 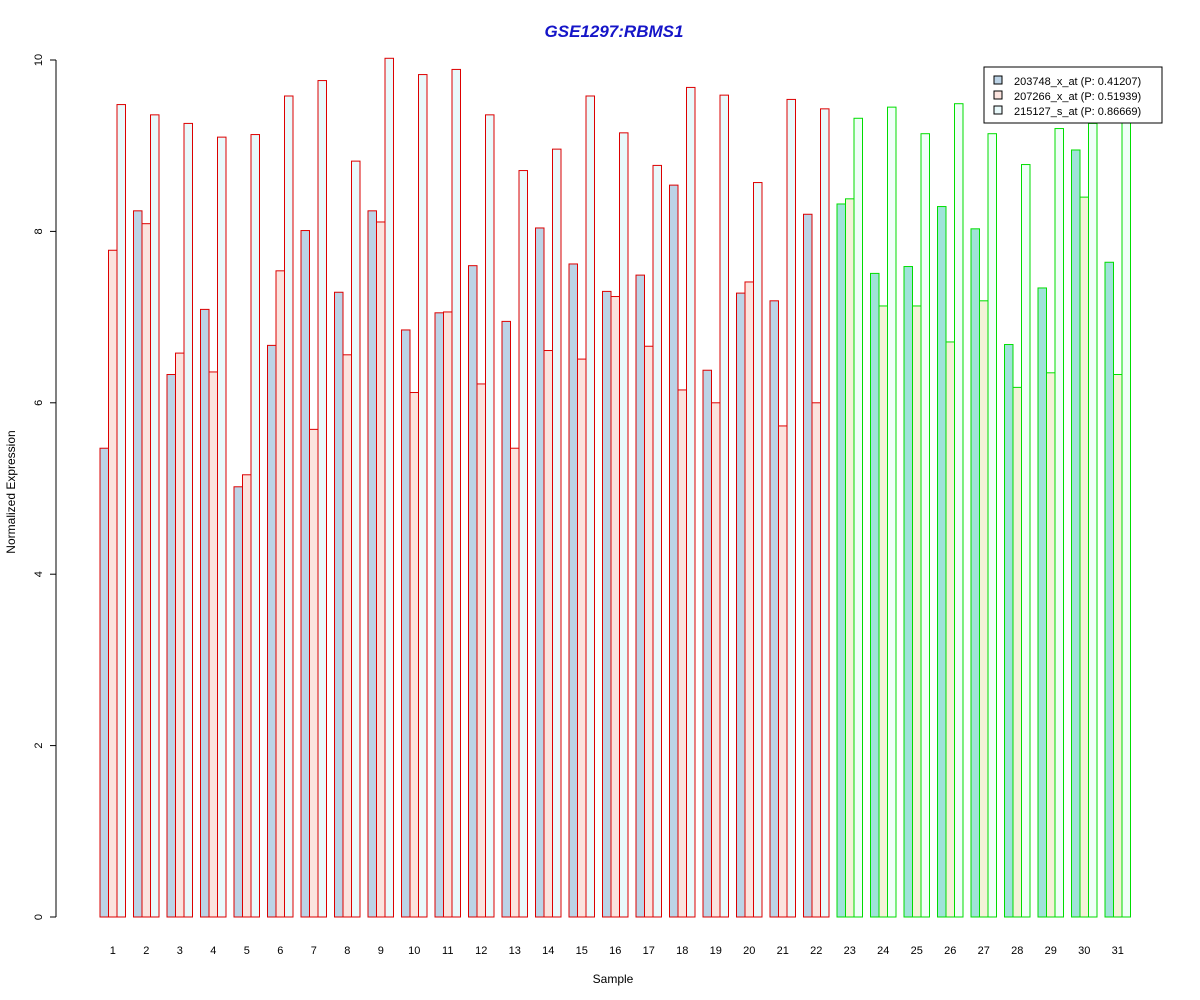 What do you see at coordinates (749, 951) in the screenshot?
I see `x-tick-label: 20` at bounding box center [749, 951].